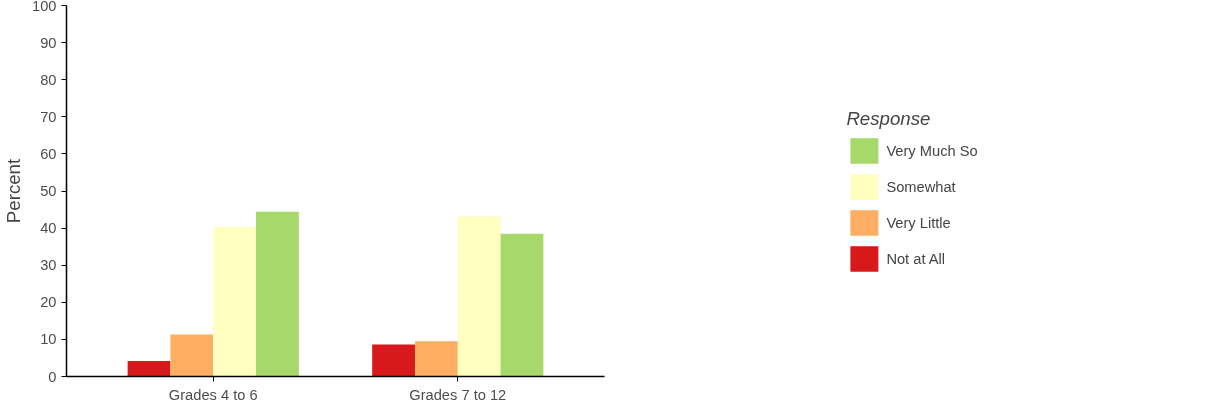 The height and width of the screenshot is (410, 1227). What do you see at coordinates (52, 376) in the screenshot?
I see `y-tick-label: 0` at bounding box center [52, 376].